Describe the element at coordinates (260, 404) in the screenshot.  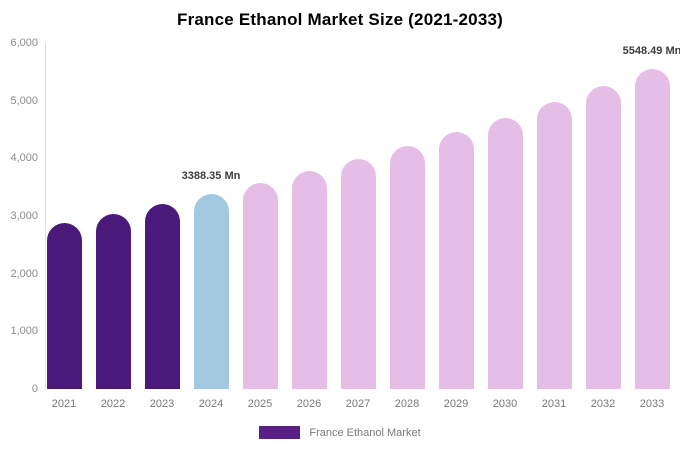
I see `x-tick-label-2025: 2025` at that location.